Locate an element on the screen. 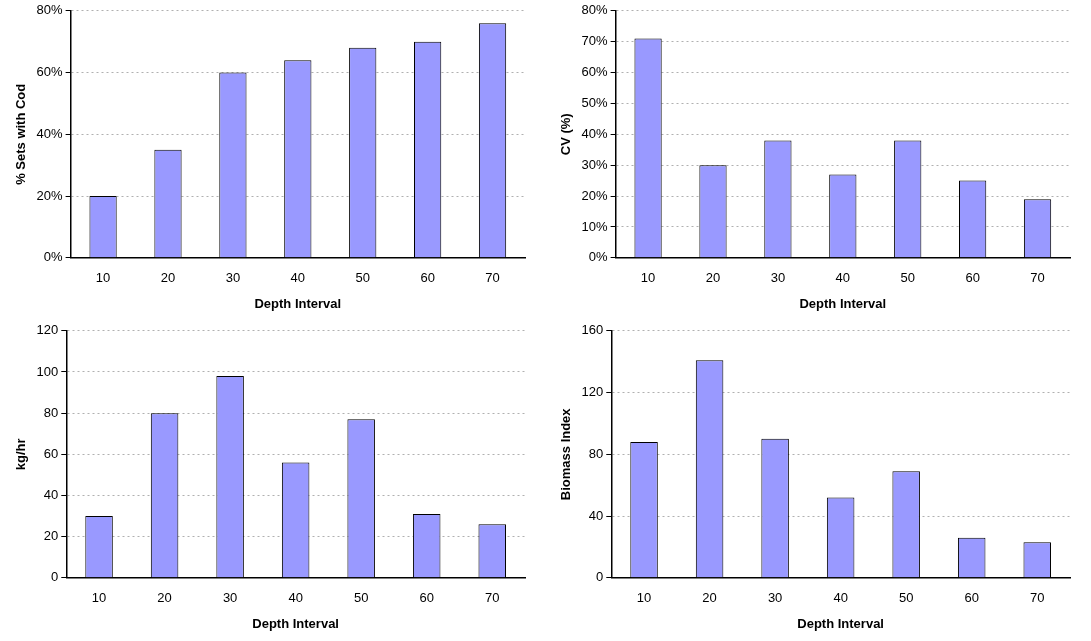 The width and height of the screenshot is (1091, 641). y-tick-label: 20 is located at coordinates (51, 536).